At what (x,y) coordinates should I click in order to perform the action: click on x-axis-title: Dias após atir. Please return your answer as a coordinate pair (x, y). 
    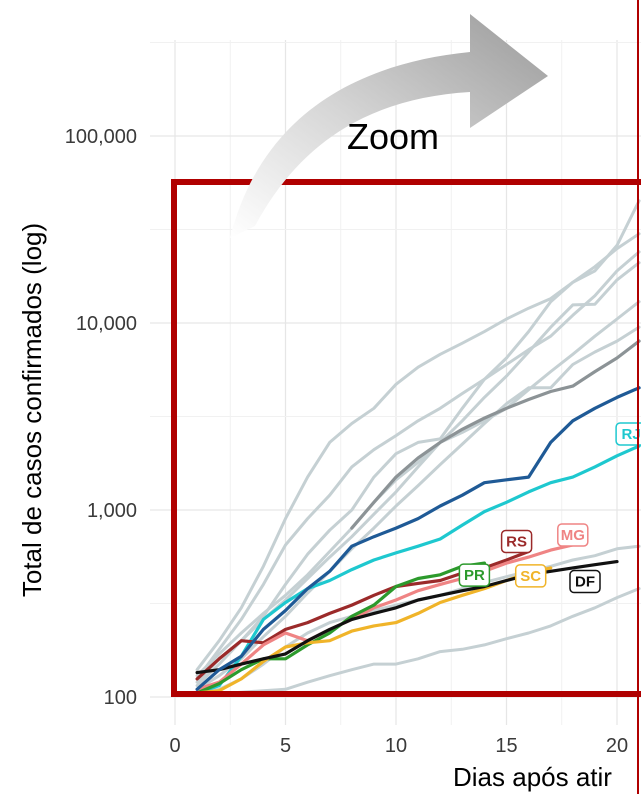
    Looking at the image, I should click on (532, 777).